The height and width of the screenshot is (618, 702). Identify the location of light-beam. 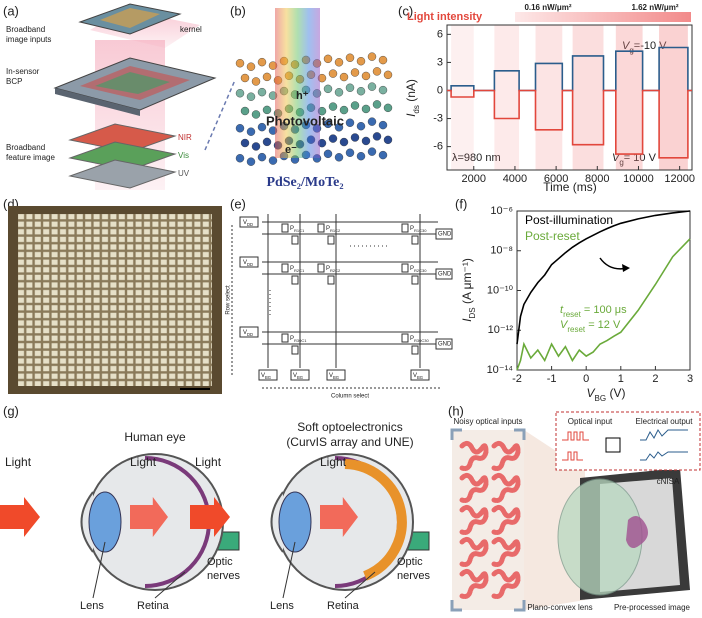
(297, 83).